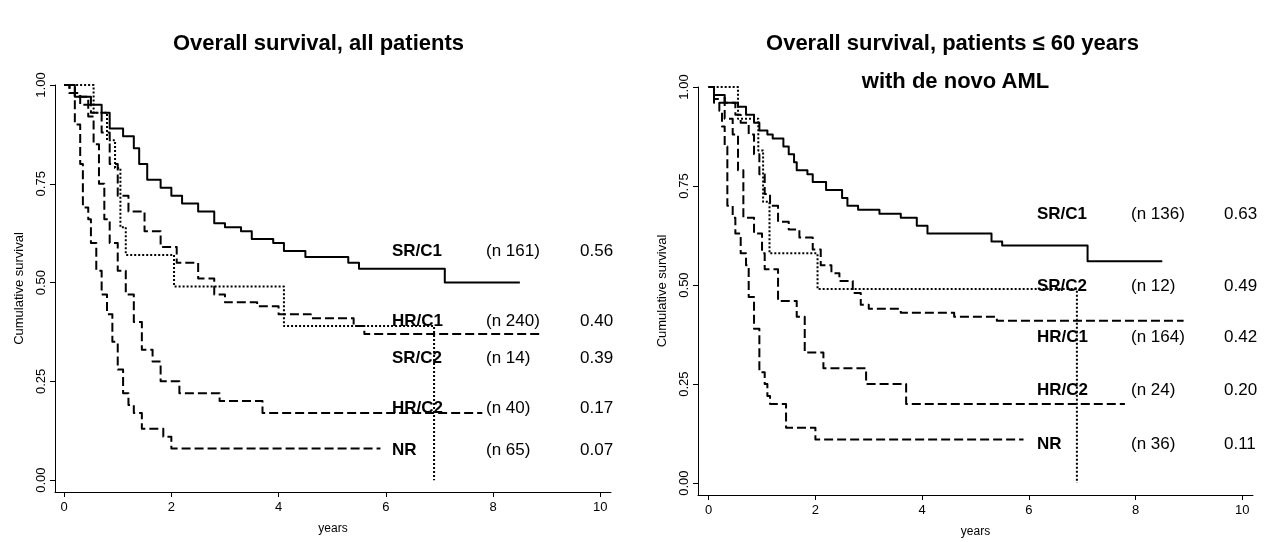 This screenshot has height=542, width=1273. What do you see at coordinates (597, 357) in the screenshot?
I see `annotation: 0.39` at bounding box center [597, 357].